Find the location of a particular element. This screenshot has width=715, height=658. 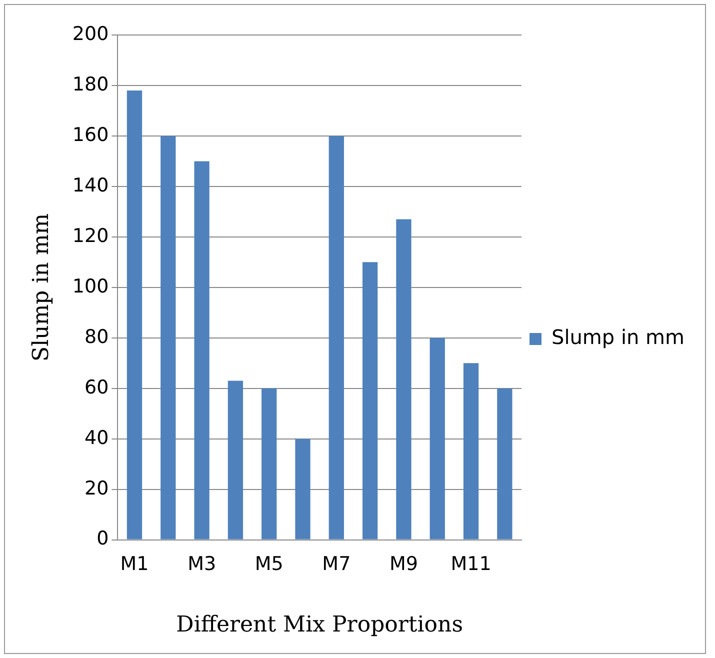

y-tick-label: 140 is located at coordinates (90, 185).